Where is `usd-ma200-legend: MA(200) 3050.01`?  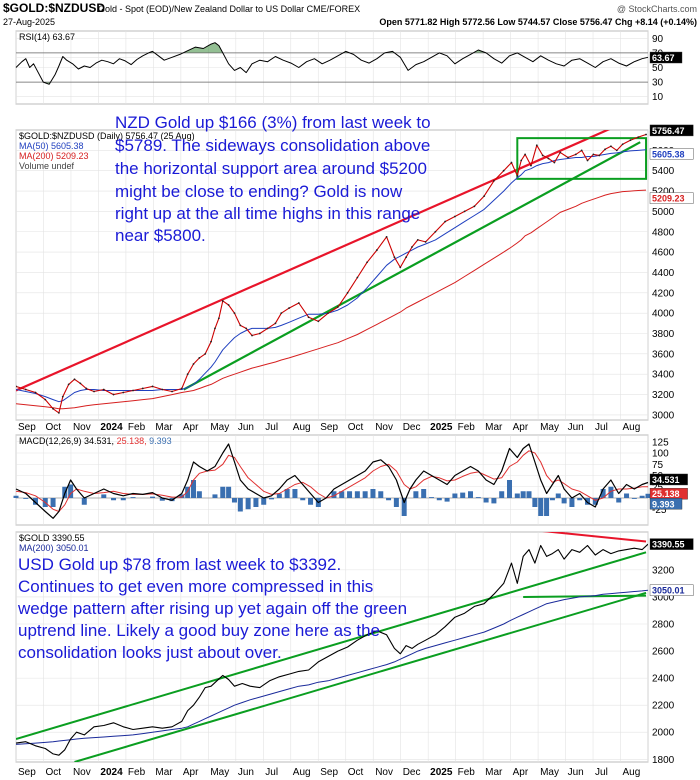 usd-ma200-legend: MA(200) 3050.01 is located at coordinates (54, 548).